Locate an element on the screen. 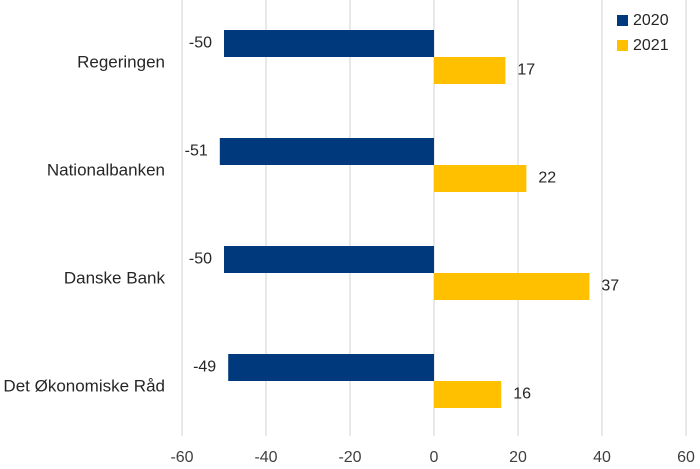  legend-label: 2021 is located at coordinates (651, 45).